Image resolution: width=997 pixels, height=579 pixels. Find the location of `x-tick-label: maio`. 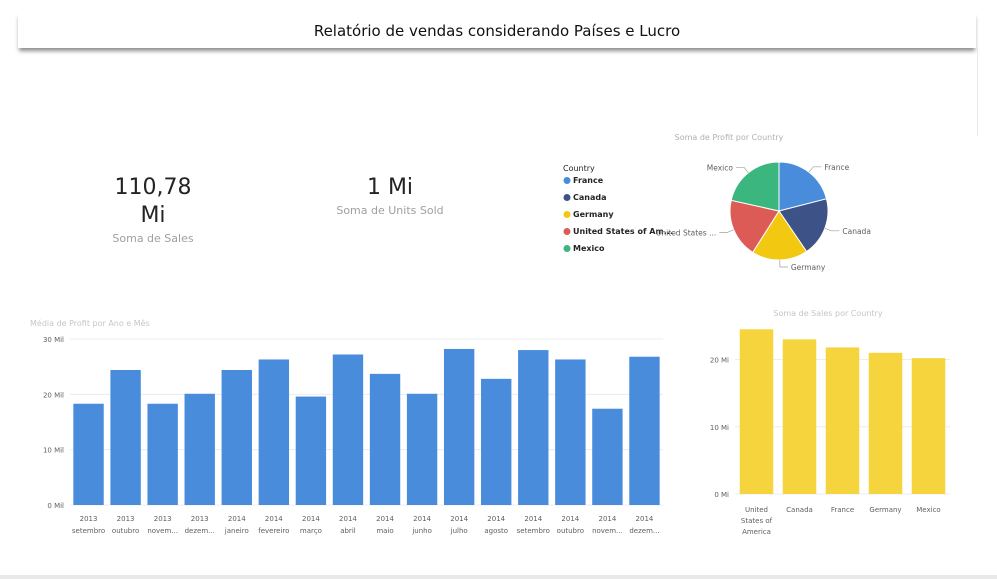

x-tick-label: maio is located at coordinates (384, 531).